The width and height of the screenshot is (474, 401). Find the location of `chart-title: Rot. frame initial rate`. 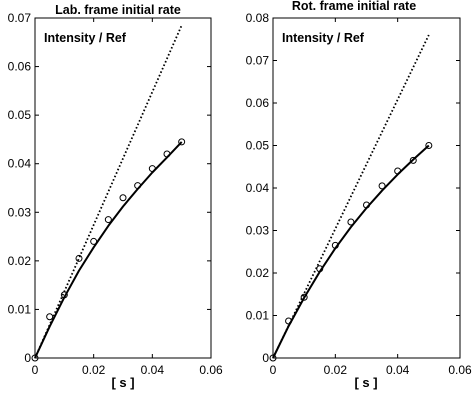

chart-title: Rot. frame initial rate is located at coordinates (354, 6).